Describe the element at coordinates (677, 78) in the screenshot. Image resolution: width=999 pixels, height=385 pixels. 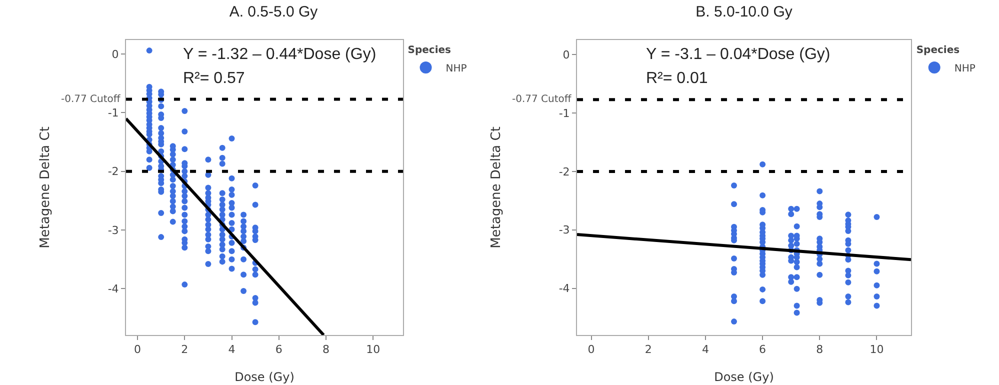
I see `annotation: R²= 0.01` at that location.